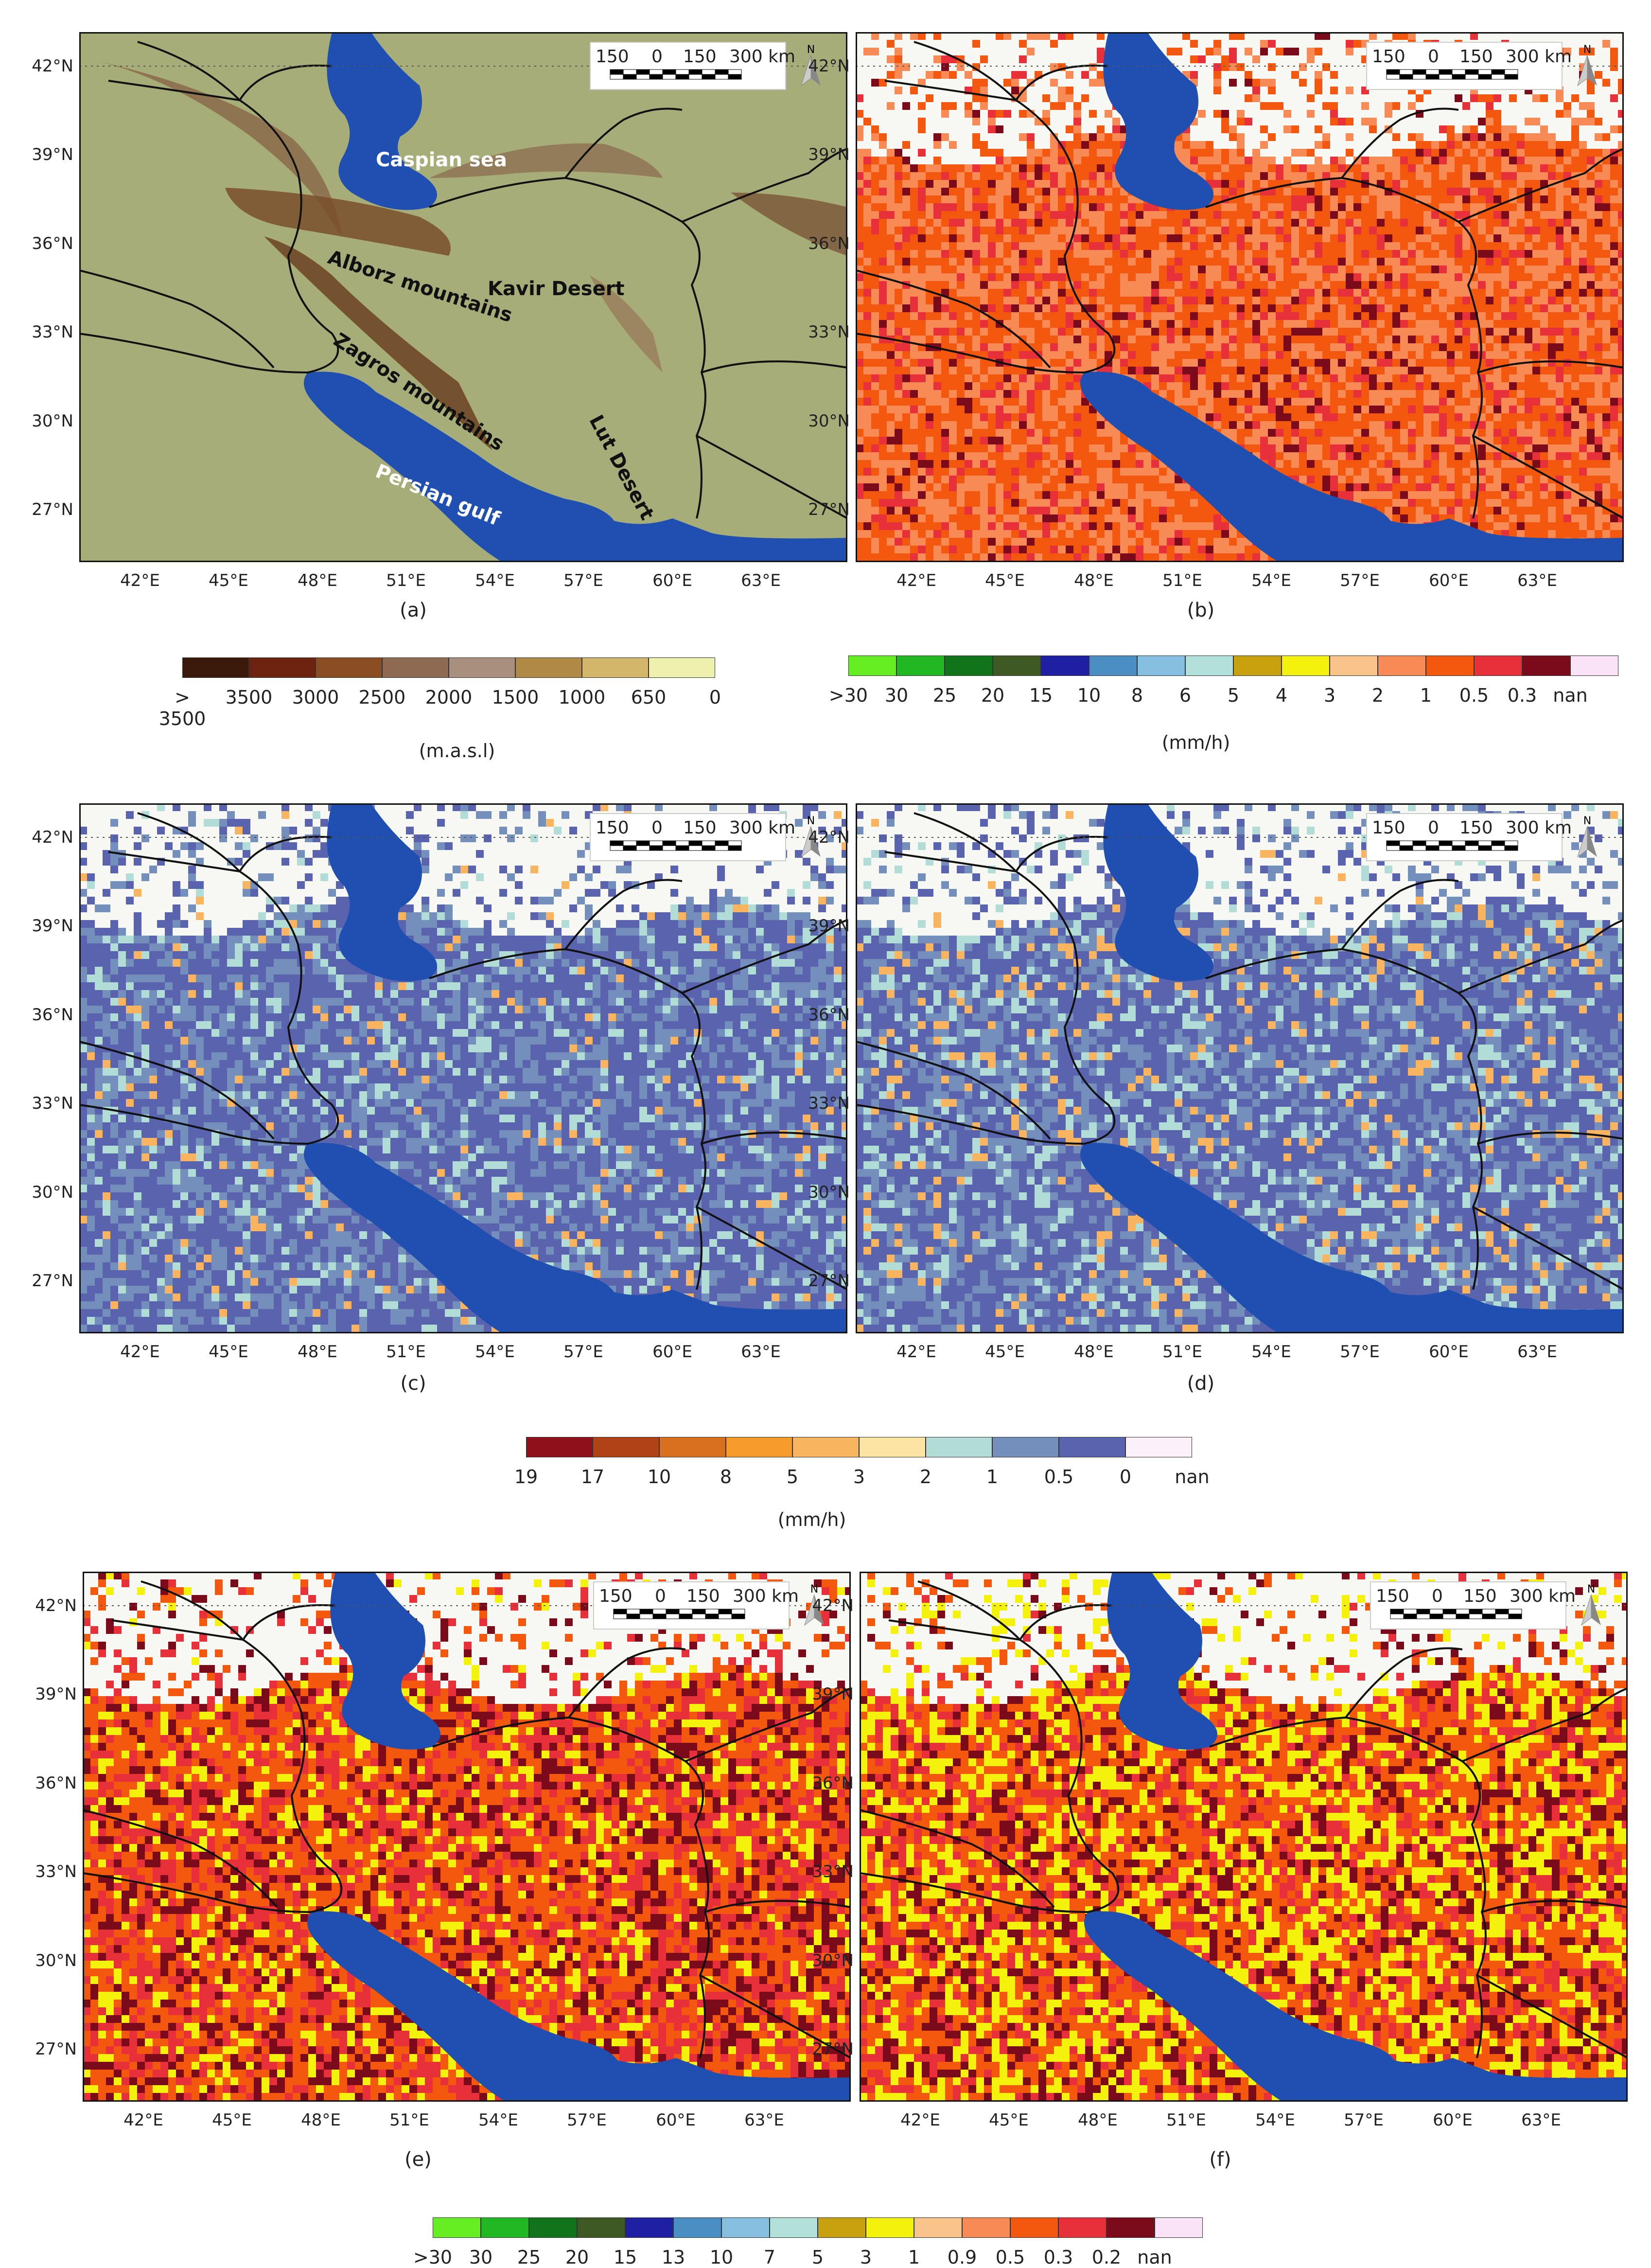 This screenshot has width=1651, height=2268. Describe the element at coordinates (1059, 2257) in the screenshot. I see `legend-label: 0.3` at that location.